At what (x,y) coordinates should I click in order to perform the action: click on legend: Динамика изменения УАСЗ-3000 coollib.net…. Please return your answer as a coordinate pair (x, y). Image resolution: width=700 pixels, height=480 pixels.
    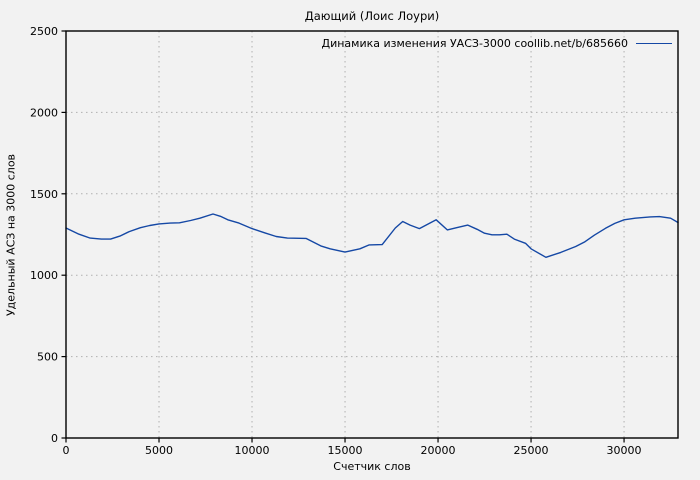
    Looking at the image, I should click on (496, 43).